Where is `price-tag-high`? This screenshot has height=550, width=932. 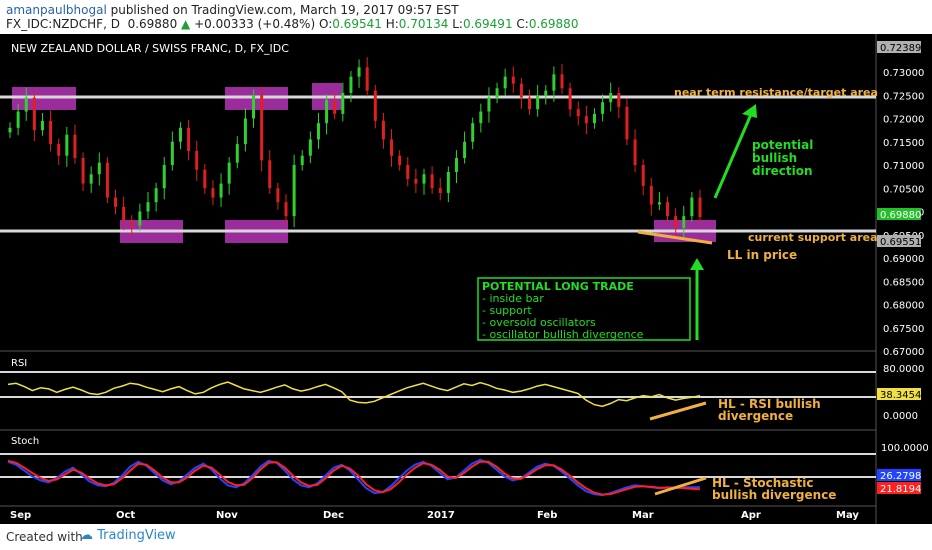 price-tag-high is located at coordinates (899, 47).